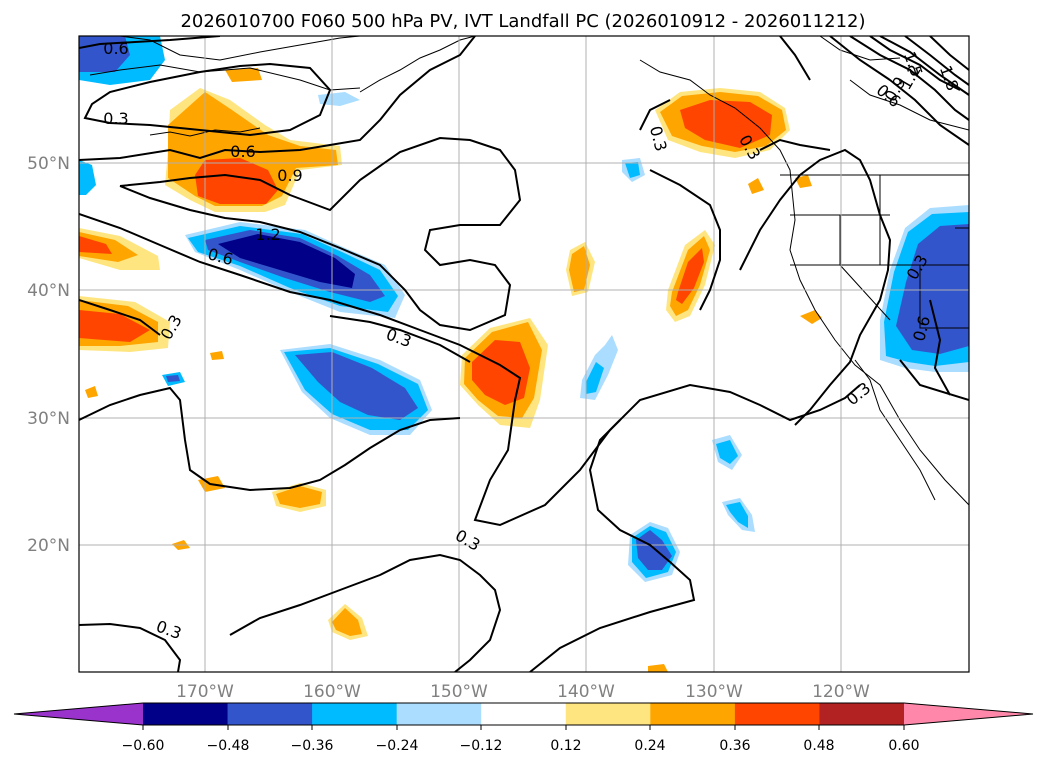  I want to click on pos-anomaly-170w, so click(253, 140).